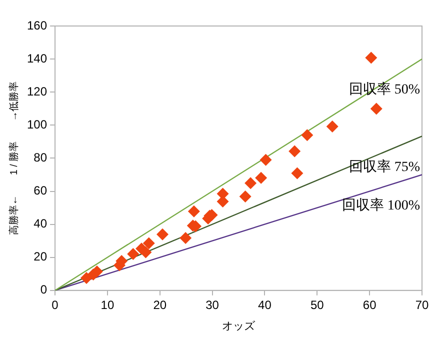 The width and height of the screenshot is (434, 339). Describe the element at coordinates (381, 205) in the screenshot. I see `series-label: 回収率 100%` at that location.